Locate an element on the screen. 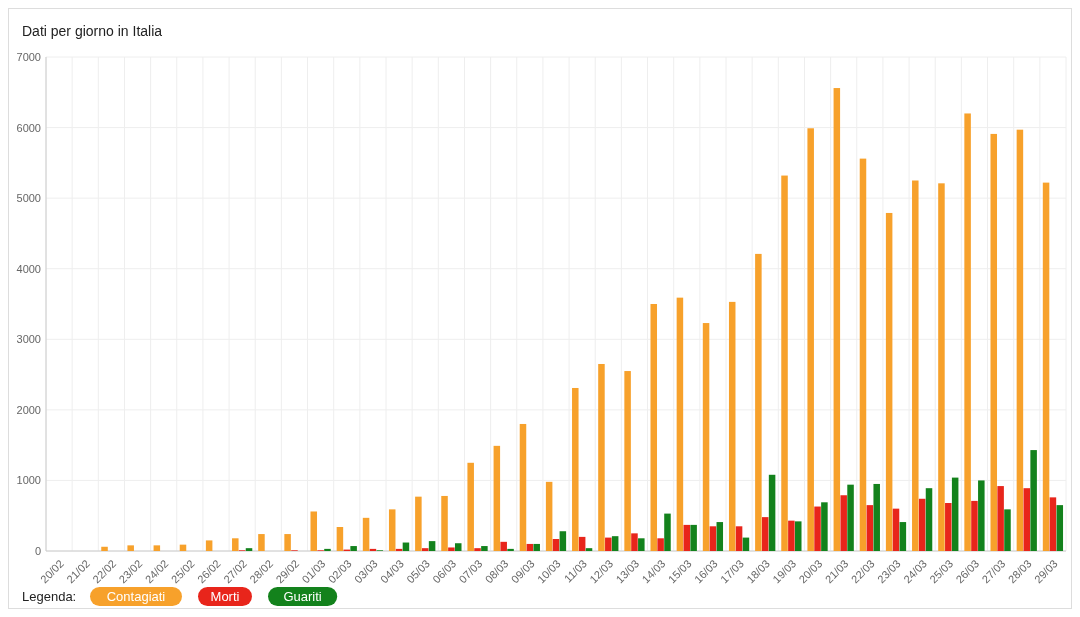 This screenshot has width=1080, height=617. text: Guariti is located at coordinates (302, 596).